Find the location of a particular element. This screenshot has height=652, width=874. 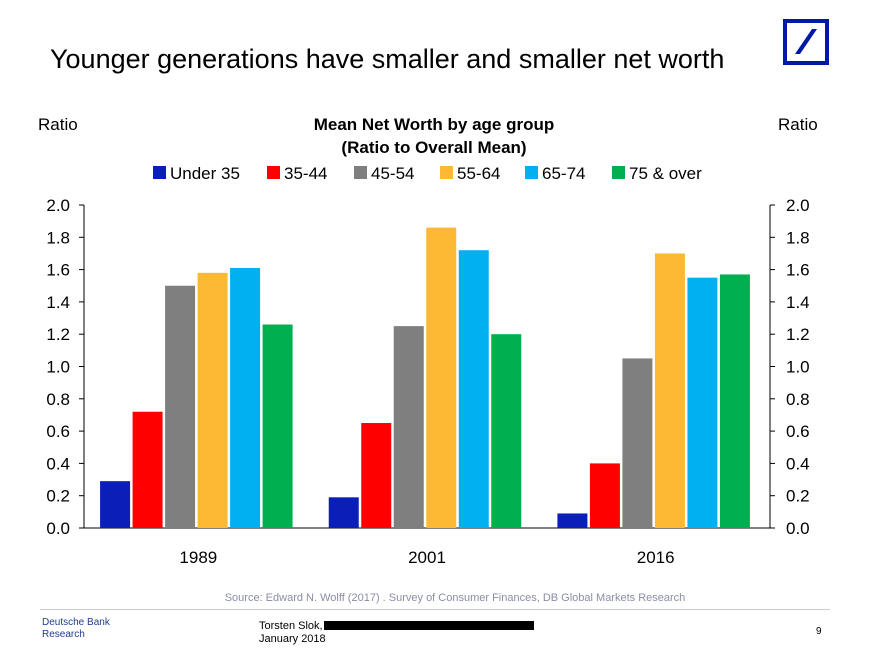

y-tick-label-right: 0.8 is located at coordinates (798, 399).